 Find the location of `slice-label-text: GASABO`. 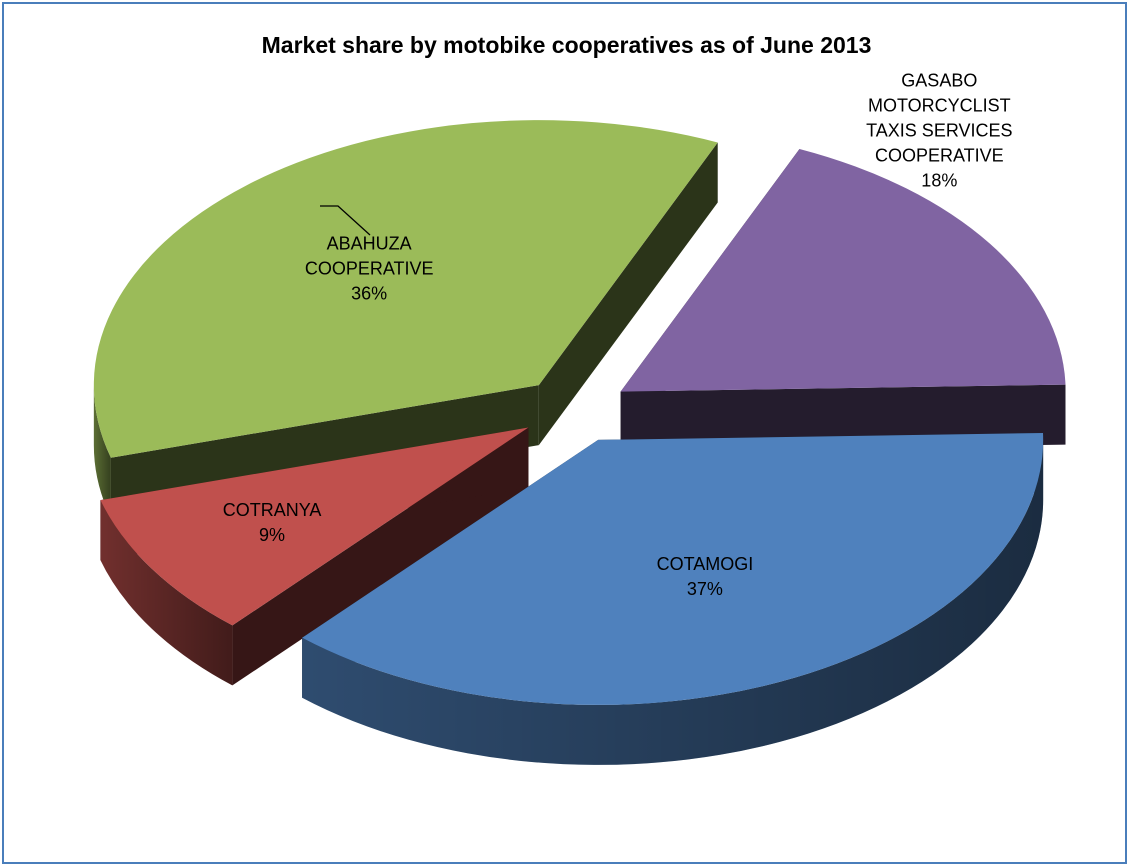

slice-label-text: GASABO is located at coordinates (939, 80).